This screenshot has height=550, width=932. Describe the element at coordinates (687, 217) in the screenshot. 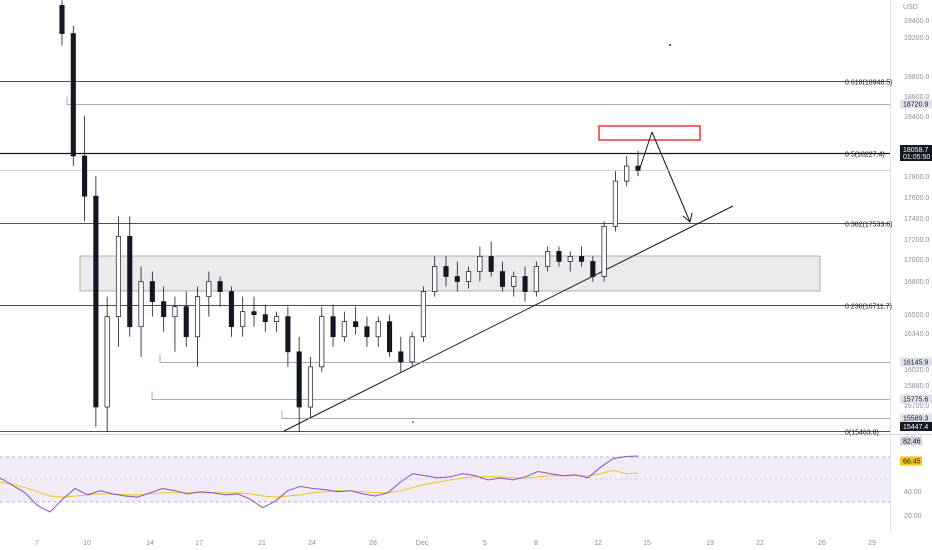

I see `projection-arrow-head` at that location.